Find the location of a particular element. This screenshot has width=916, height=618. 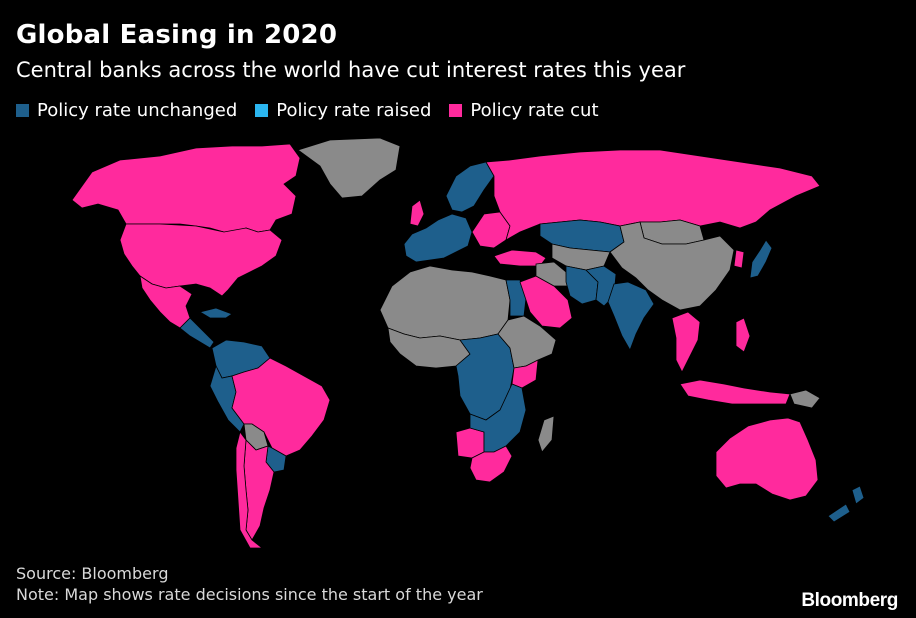

region-japan is located at coordinates (761, 259).